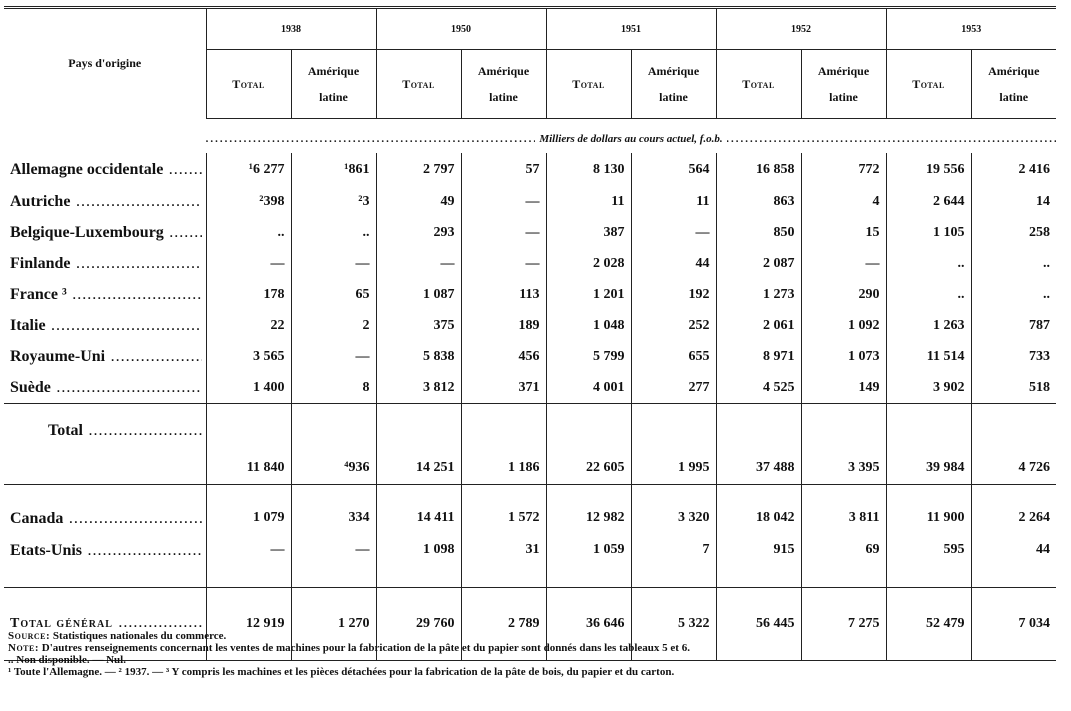 This screenshot has height=711, width=1071. I want to click on cell-value: 371, so click(503, 388).